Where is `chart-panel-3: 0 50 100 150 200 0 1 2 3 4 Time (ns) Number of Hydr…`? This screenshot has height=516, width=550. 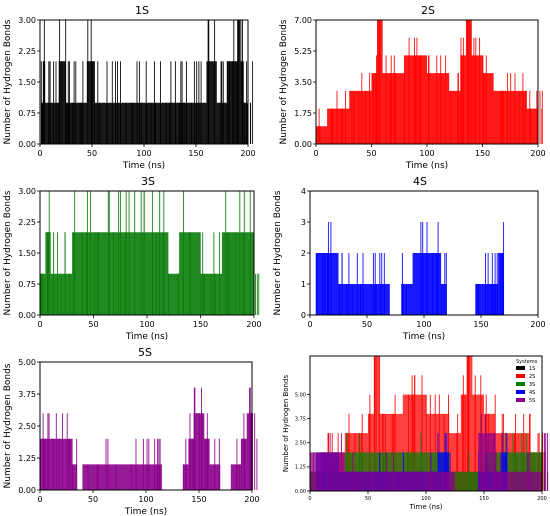 chart-panel-3: 0 50 100 150 200 0 1 2 3 4 Time (ns) Number of Hydr… is located at coordinates (409, 264).